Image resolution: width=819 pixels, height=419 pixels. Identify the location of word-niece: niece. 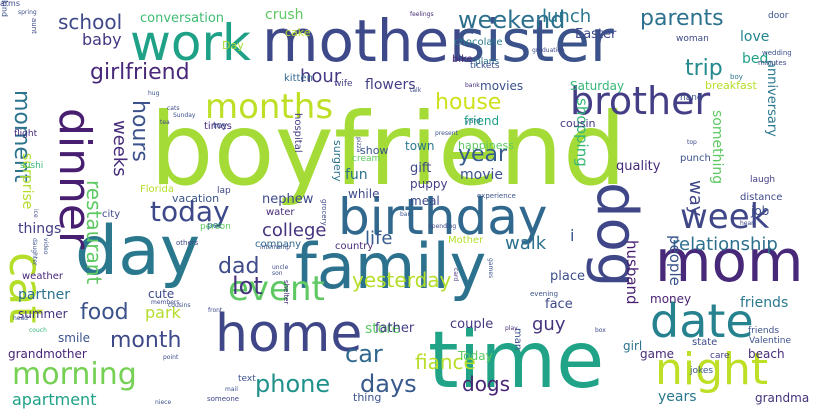
(163, 402).